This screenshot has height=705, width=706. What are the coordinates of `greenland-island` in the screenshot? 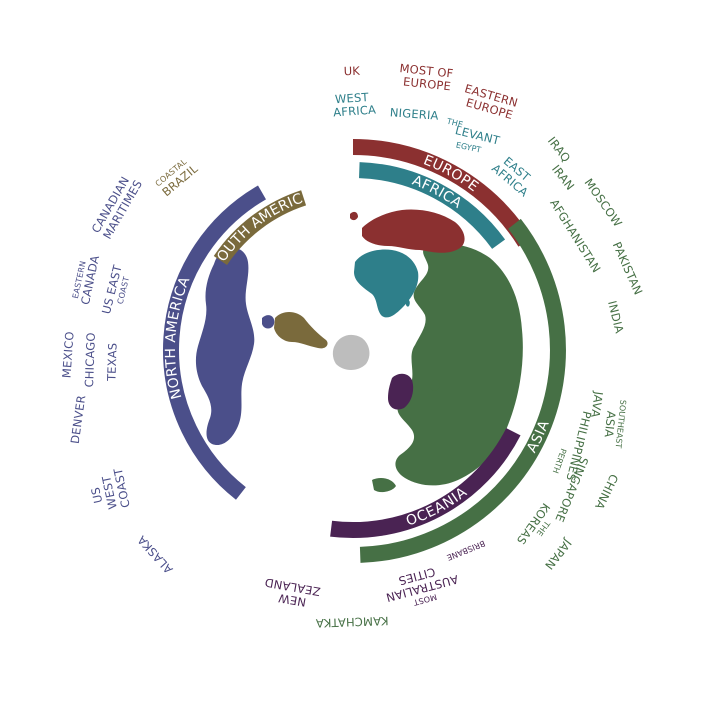 It's located at (268, 322).